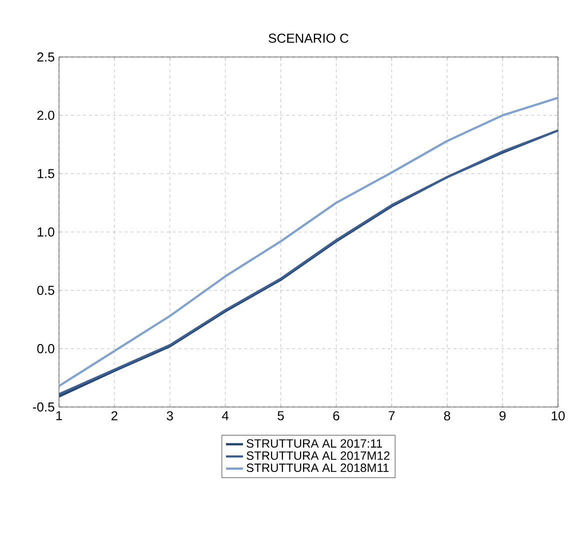  What do you see at coordinates (45, 57) in the screenshot?
I see `y-tick-label: 2.5` at bounding box center [45, 57].